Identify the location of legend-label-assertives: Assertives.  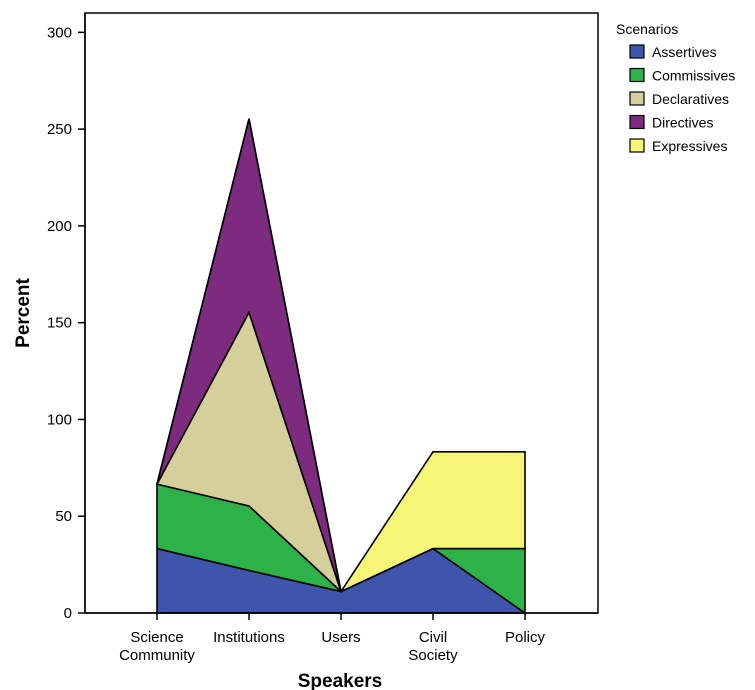
(684, 52).